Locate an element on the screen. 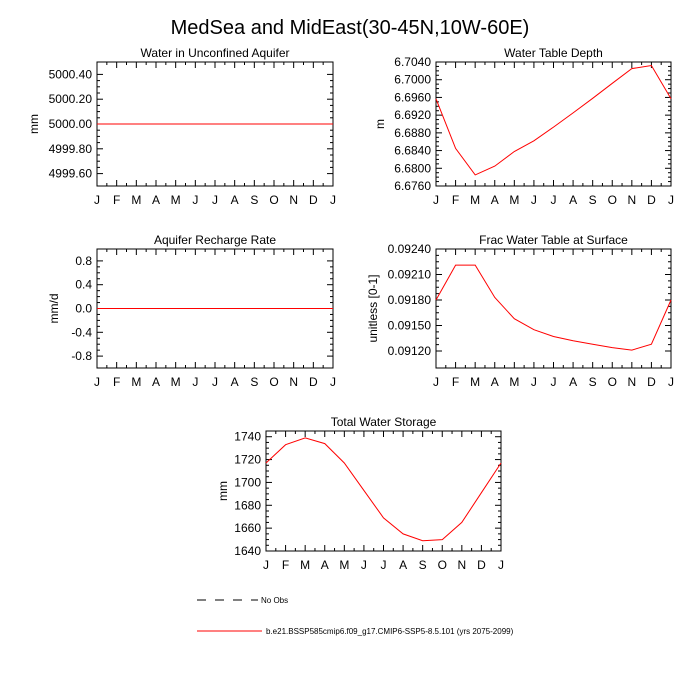  y-tick-label: 6.6920 is located at coordinates (412, 115).